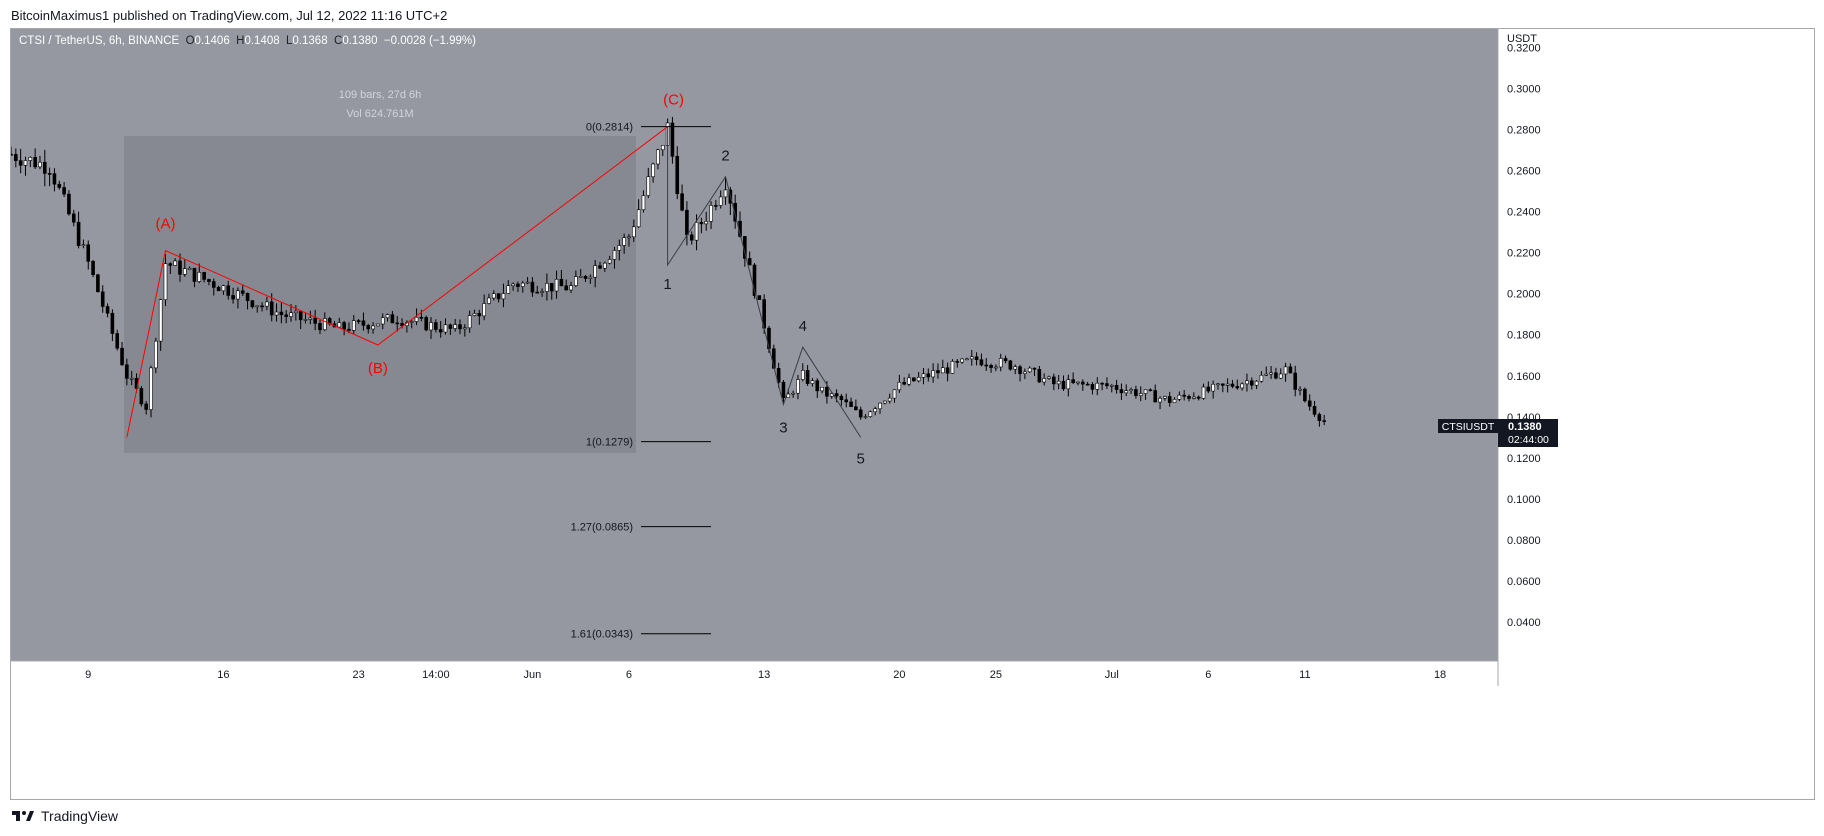 Image resolution: width=1824 pixels, height=836 pixels. I want to click on impulse-wave-label: 4, so click(803, 326).